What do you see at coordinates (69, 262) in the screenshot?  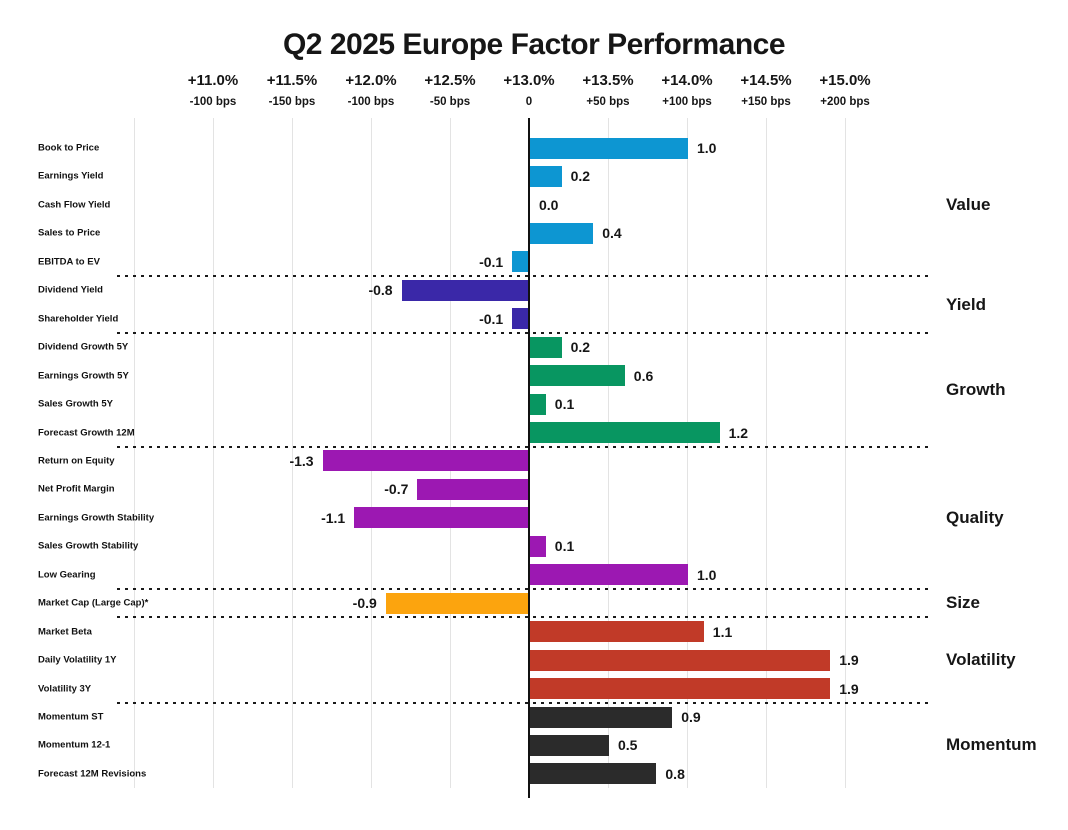 I see `factor-label: EBITDA to EV` at bounding box center [69, 262].